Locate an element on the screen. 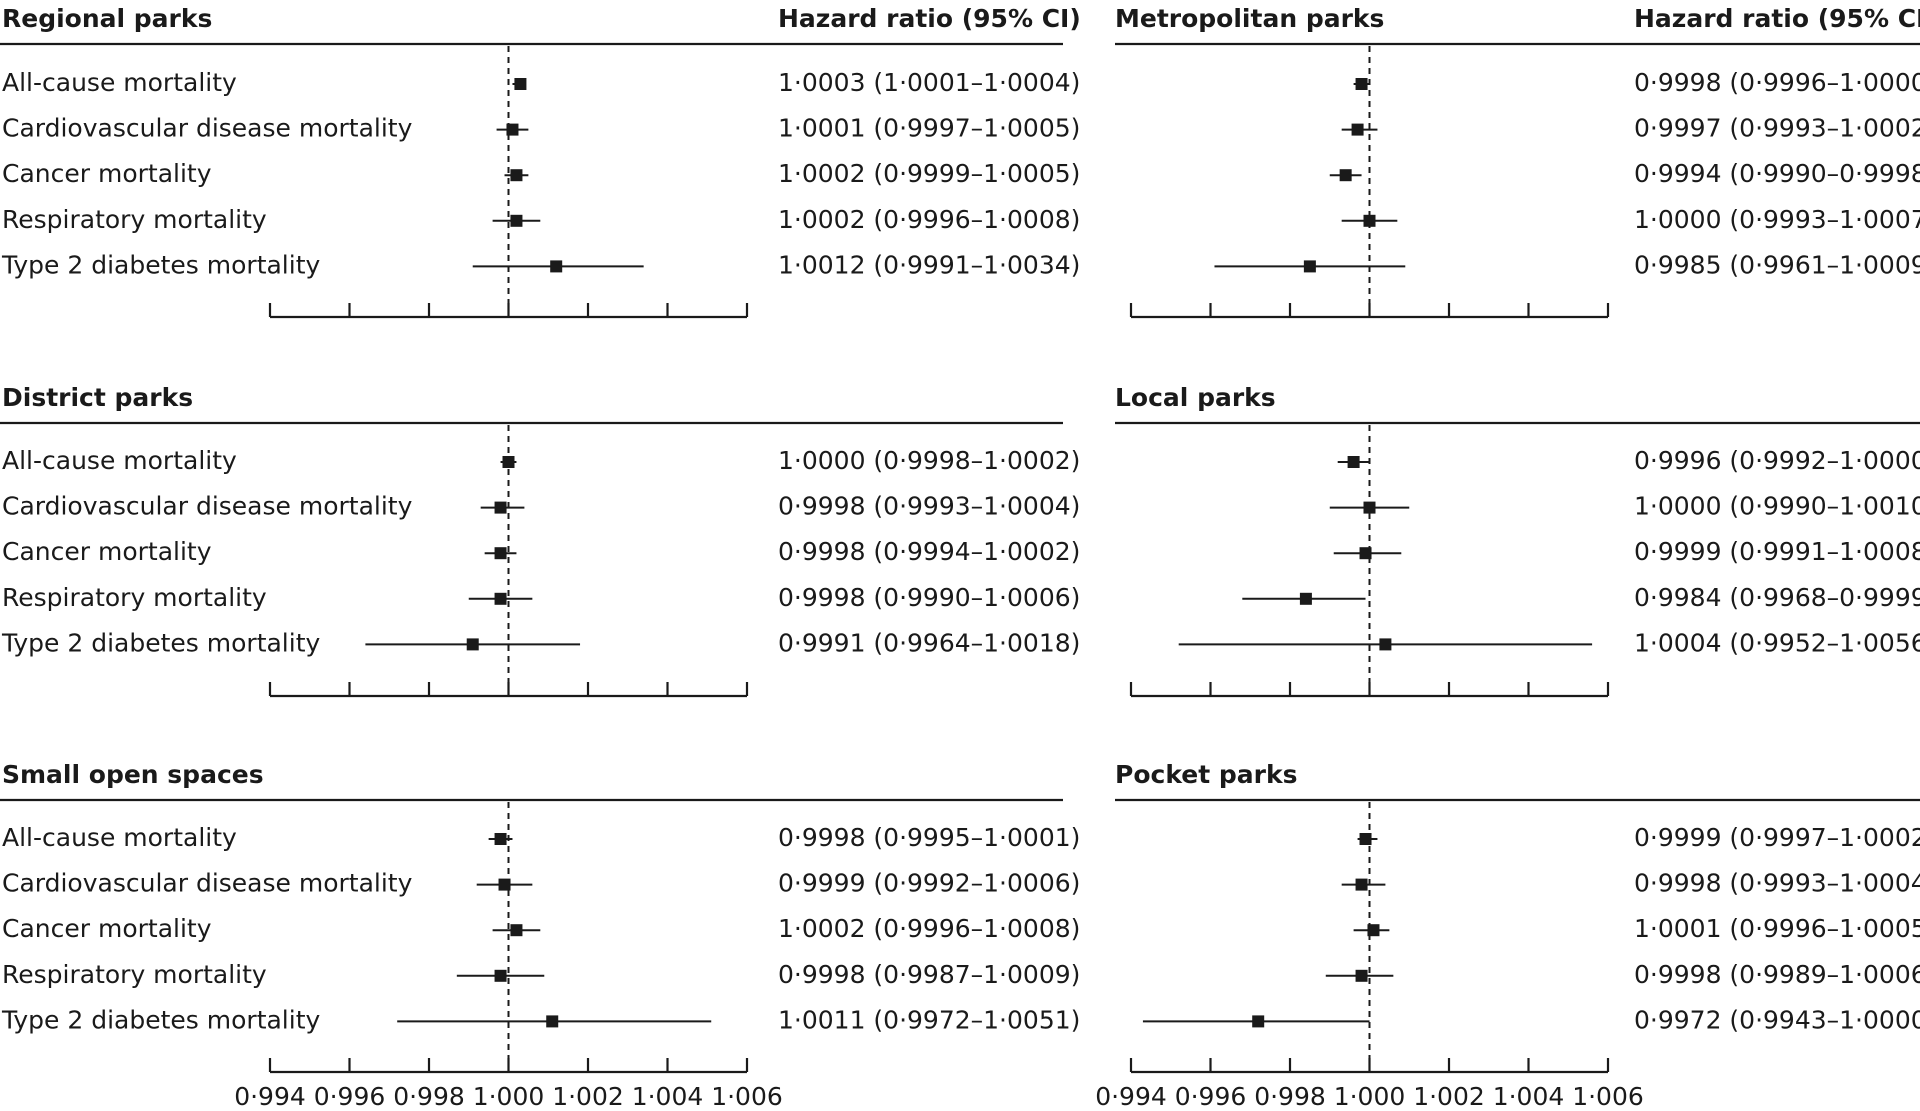  hazard-ratio-text: 1·0001 (0·9997–1·0005) is located at coordinates (929, 128).